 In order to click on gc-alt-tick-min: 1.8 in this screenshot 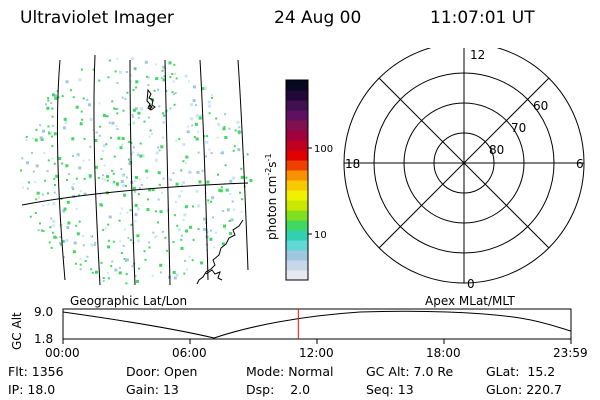, I will do `click(44, 339)`.